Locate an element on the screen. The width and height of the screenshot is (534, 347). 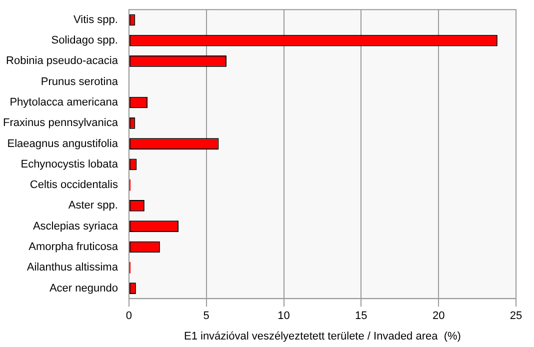
x-tick-label: 10 is located at coordinates (284, 316).